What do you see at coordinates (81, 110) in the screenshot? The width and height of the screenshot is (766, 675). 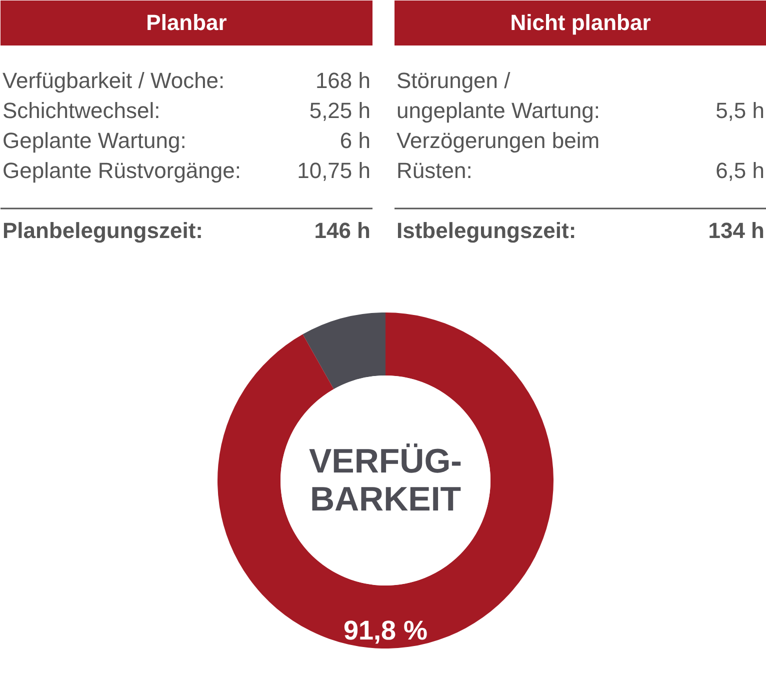 I see `text: Schichtwechsel:` at bounding box center [81, 110].